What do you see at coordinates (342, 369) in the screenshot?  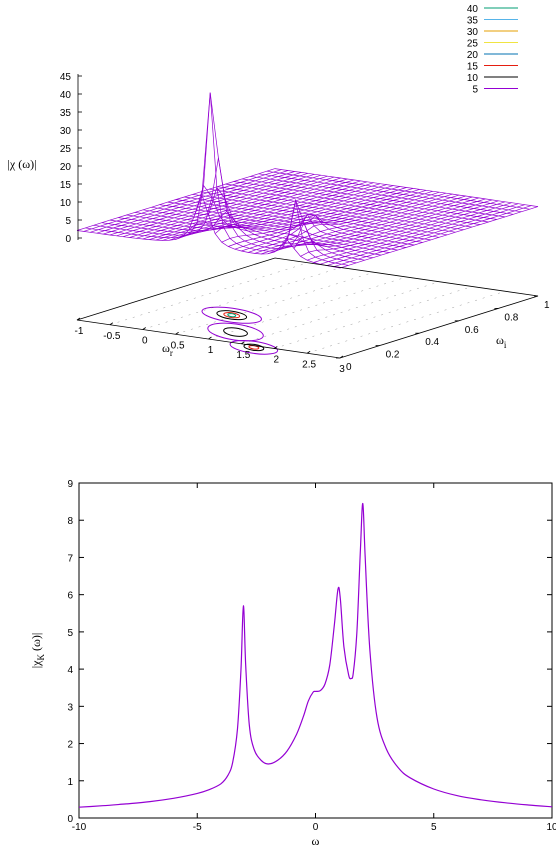 I see `x-tick-label: 3` at bounding box center [342, 369].